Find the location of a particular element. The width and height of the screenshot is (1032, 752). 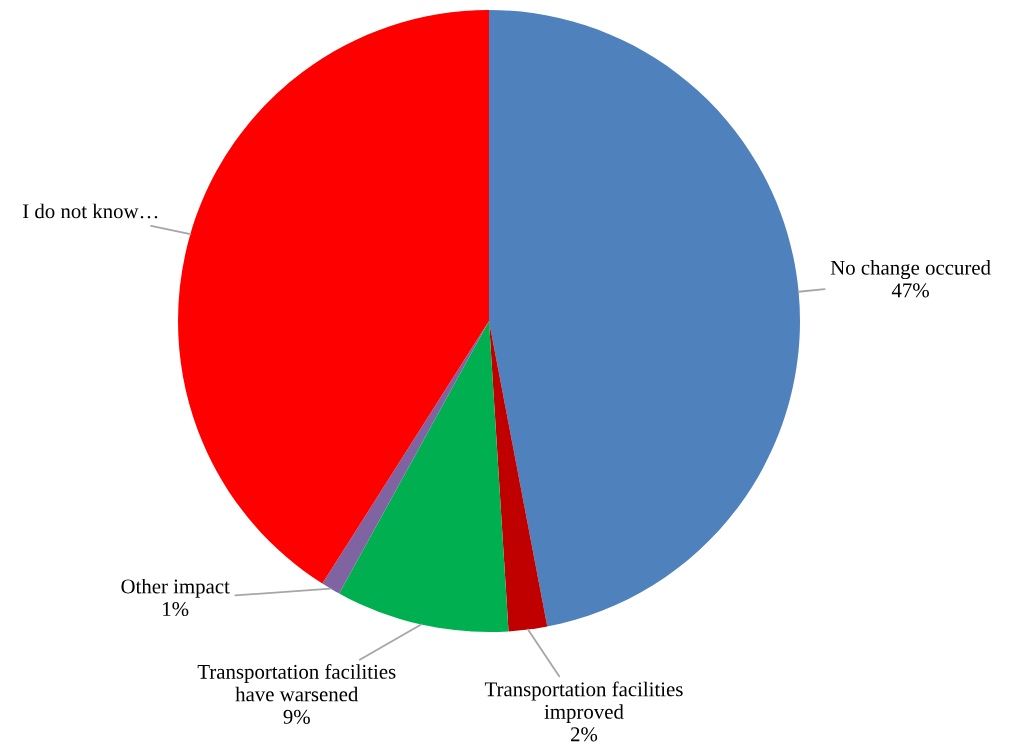

slice-label: Transportation facilities improved is located at coordinates (583, 702).